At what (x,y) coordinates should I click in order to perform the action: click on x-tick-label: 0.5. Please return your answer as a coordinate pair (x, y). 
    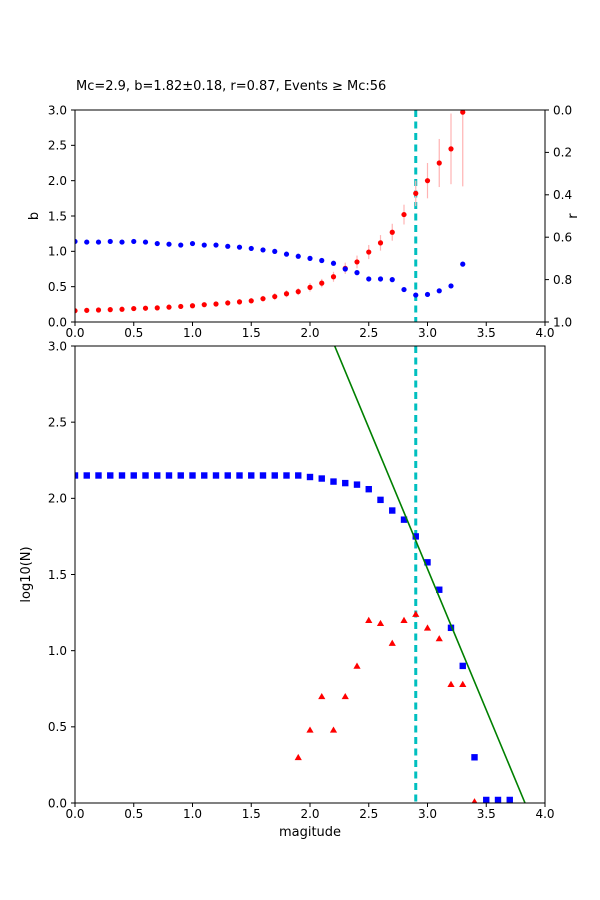
    Looking at the image, I should click on (133, 814).